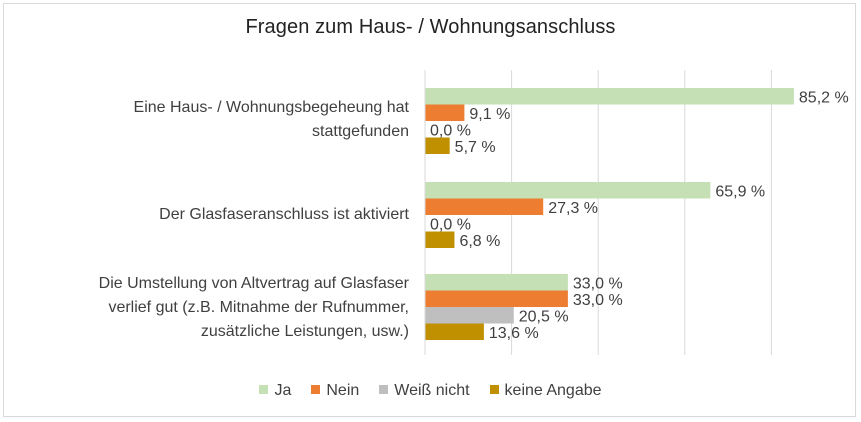  I want to click on bar-nein-cat2, so click(496, 298).